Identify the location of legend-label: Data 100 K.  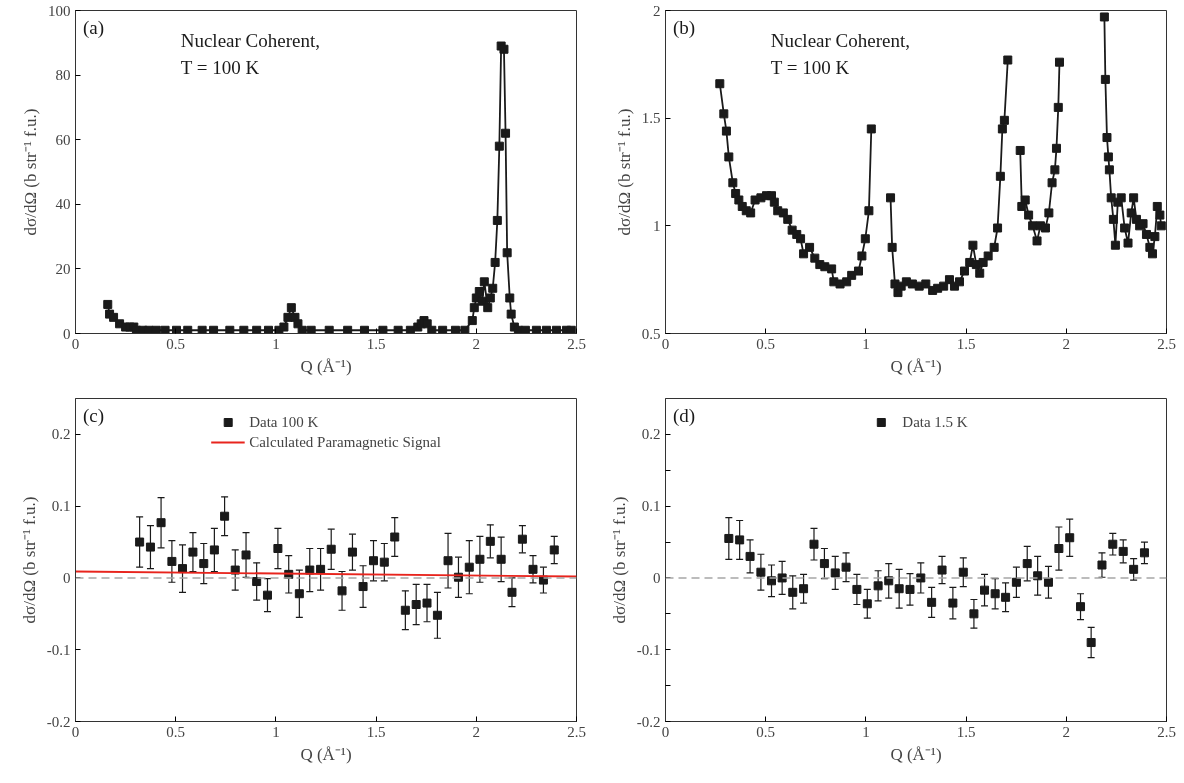
(284, 422).